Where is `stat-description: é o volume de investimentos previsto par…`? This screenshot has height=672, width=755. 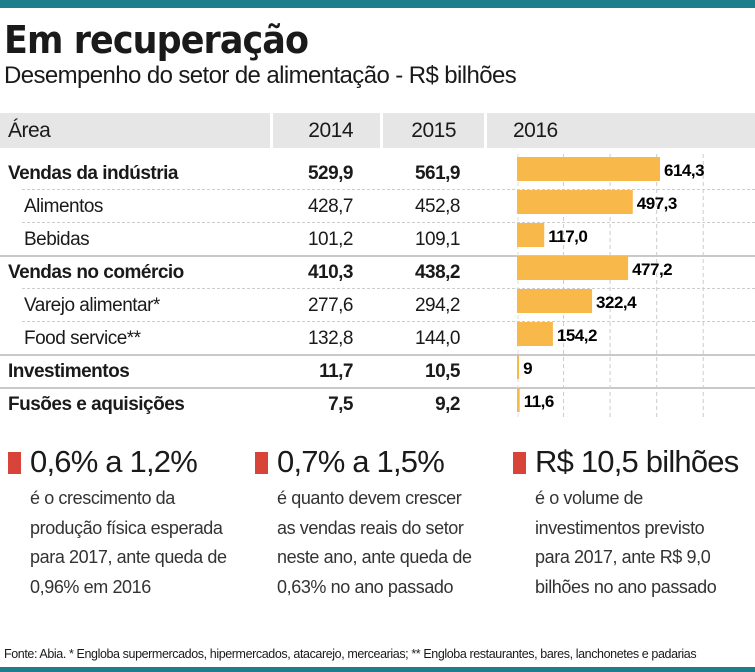 stat-description: é o volume de investimentos previsto par… is located at coordinates (626, 542).